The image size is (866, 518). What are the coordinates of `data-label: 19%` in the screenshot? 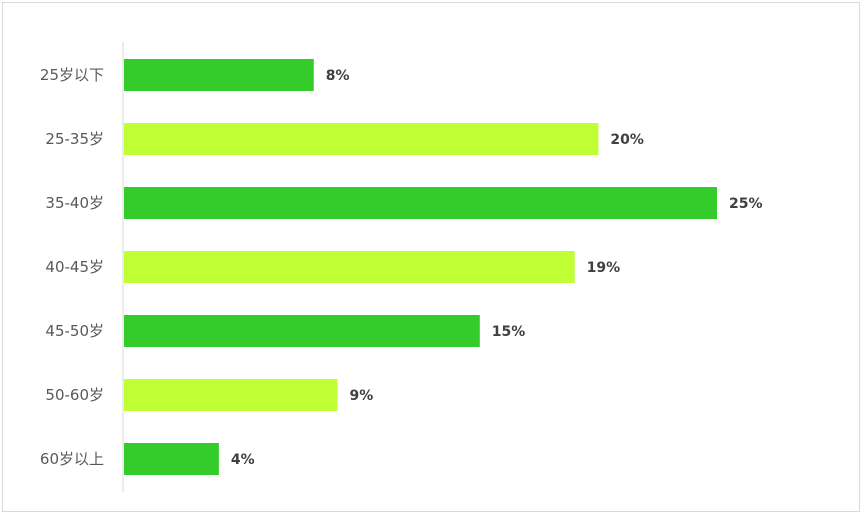 It's located at (604, 268).